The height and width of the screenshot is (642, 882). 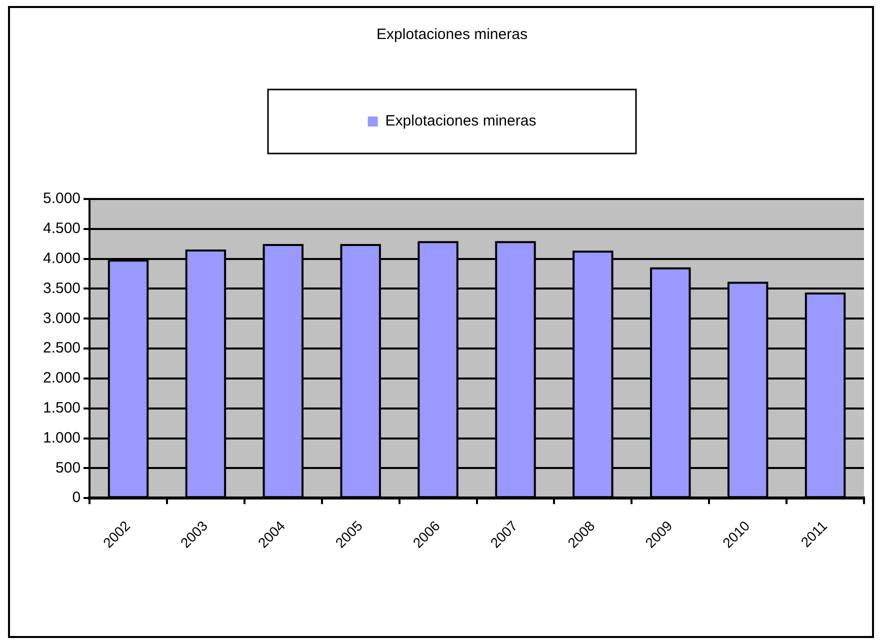 What do you see at coordinates (460, 121) in the screenshot?
I see `legend-label: Explotaciones mineras` at bounding box center [460, 121].